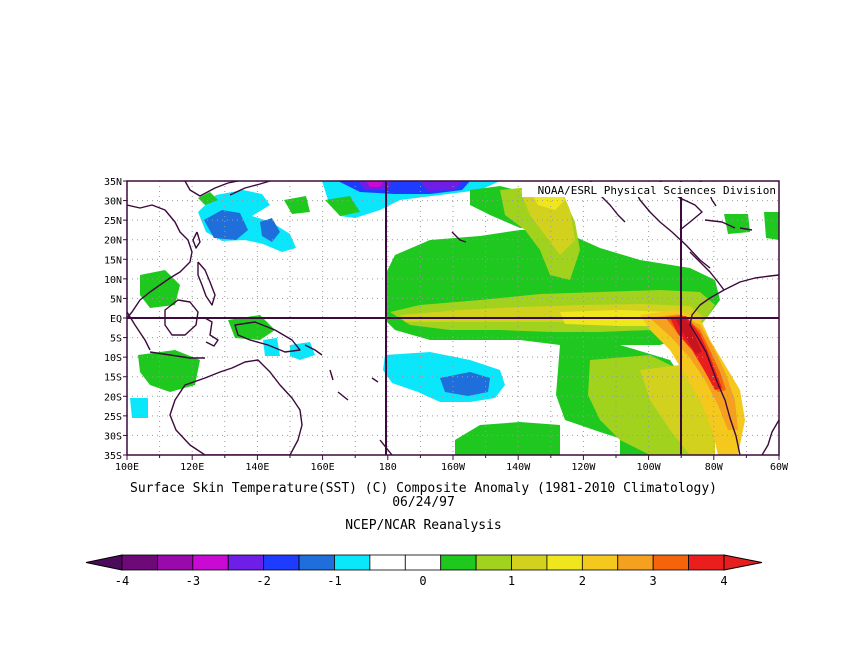 The image size is (847, 659). I want to click on coast-central-america, so click(707, 271).